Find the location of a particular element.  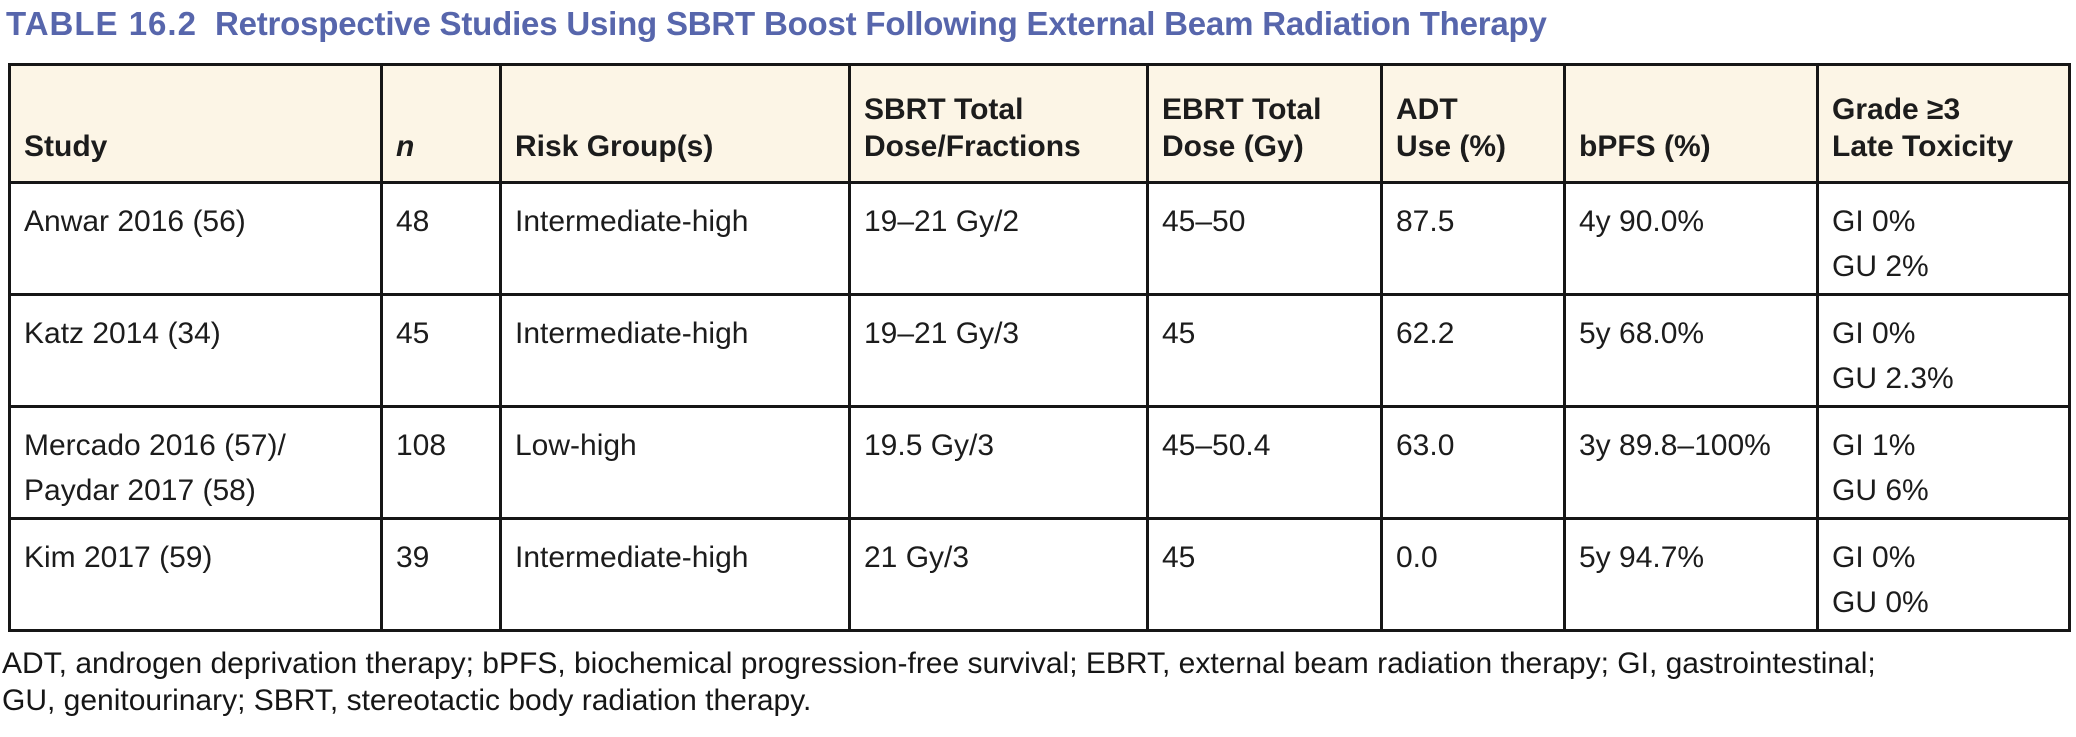

column-header-late-toxicity: Grade ≥3 Late Toxicity is located at coordinates (1943, 123).